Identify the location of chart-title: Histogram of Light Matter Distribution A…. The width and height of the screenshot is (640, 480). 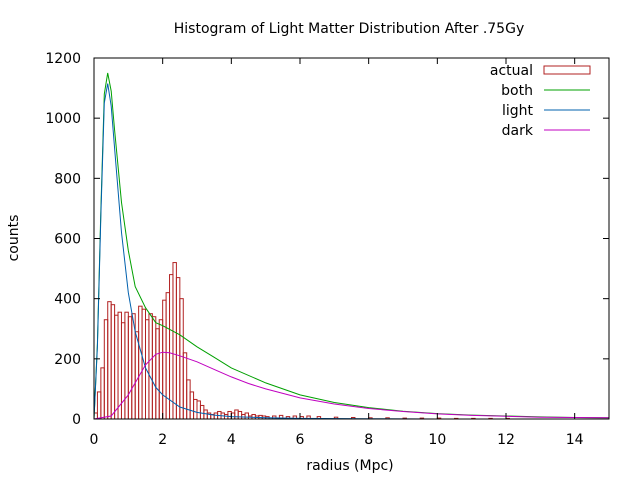
(349, 29).